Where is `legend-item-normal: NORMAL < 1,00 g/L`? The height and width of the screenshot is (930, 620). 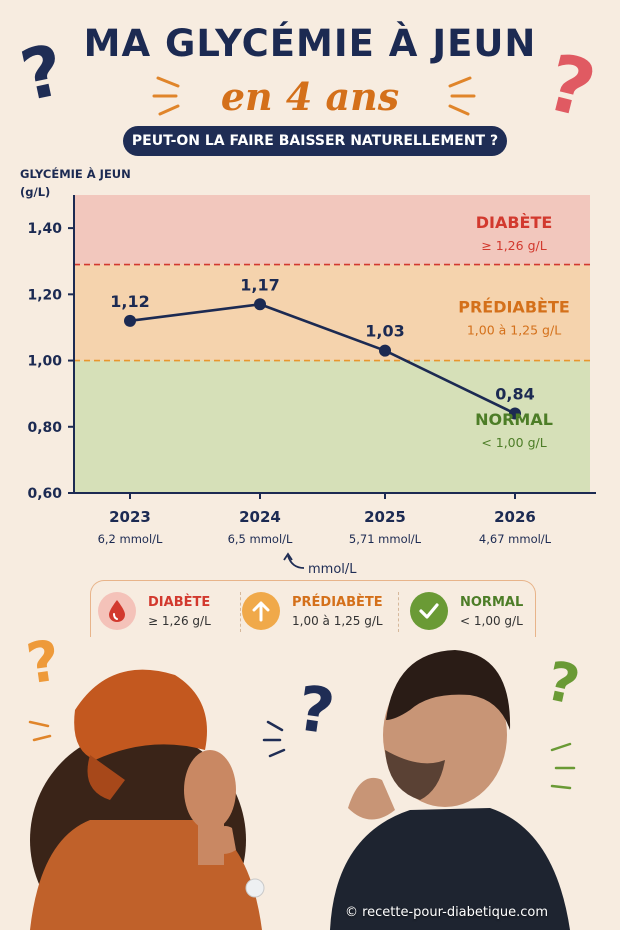
legend-item-normal: NORMAL < 1,00 g/L is located at coordinates (470, 614).